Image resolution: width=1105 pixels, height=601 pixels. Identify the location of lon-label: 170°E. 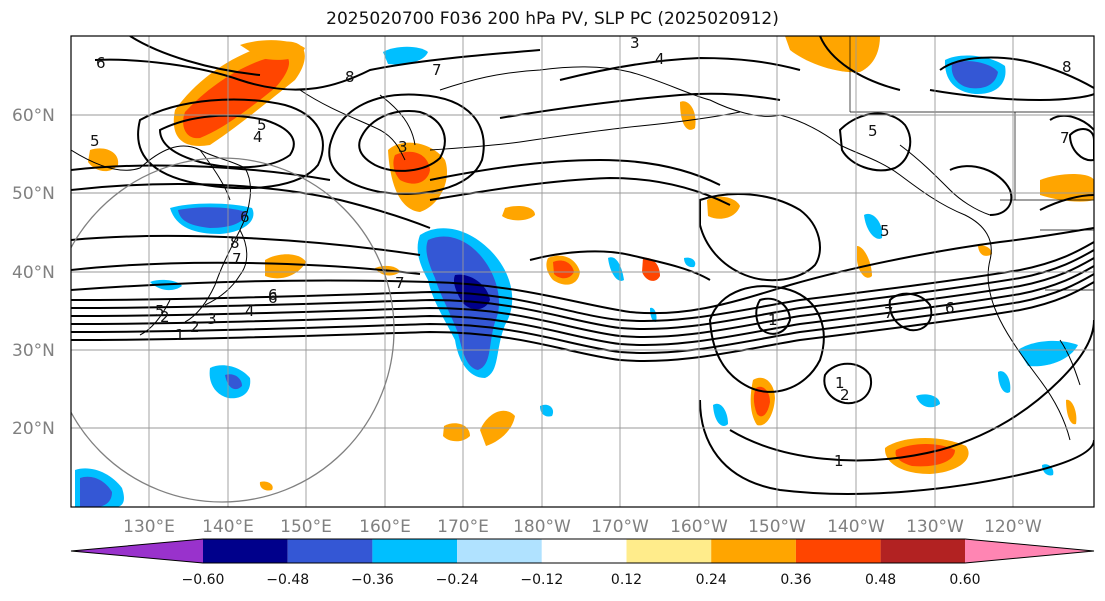
(463, 527).